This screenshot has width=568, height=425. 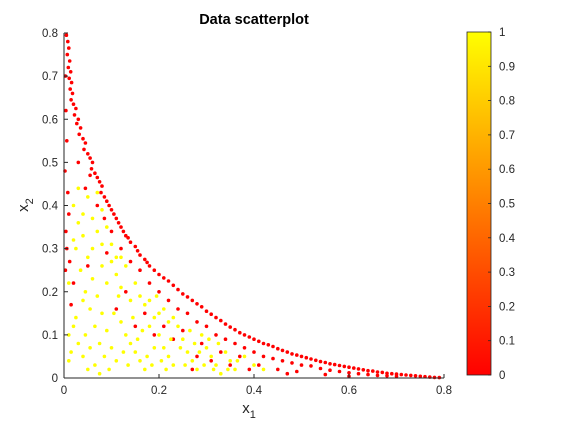 I want to click on y-tick-label: 0.1, so click(x=50, y=336).